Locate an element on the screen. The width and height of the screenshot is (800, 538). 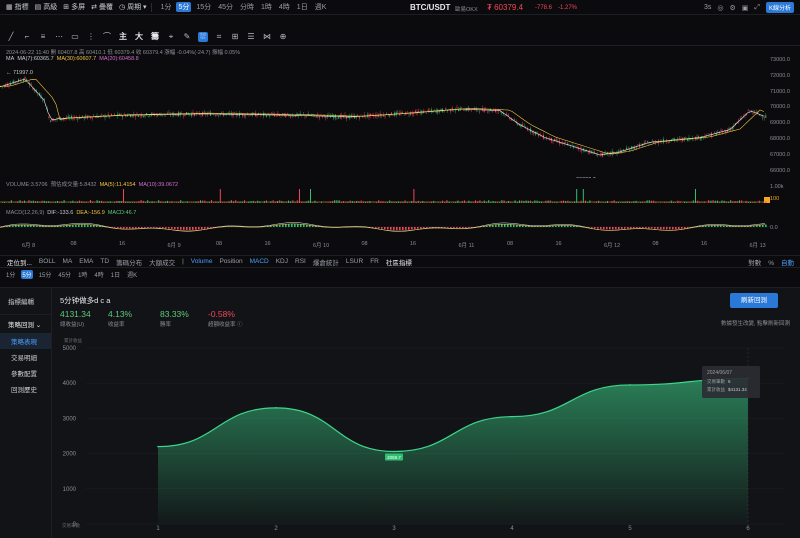
backtest-menu-item: 參數配置 is located at coordinates (24, 374).